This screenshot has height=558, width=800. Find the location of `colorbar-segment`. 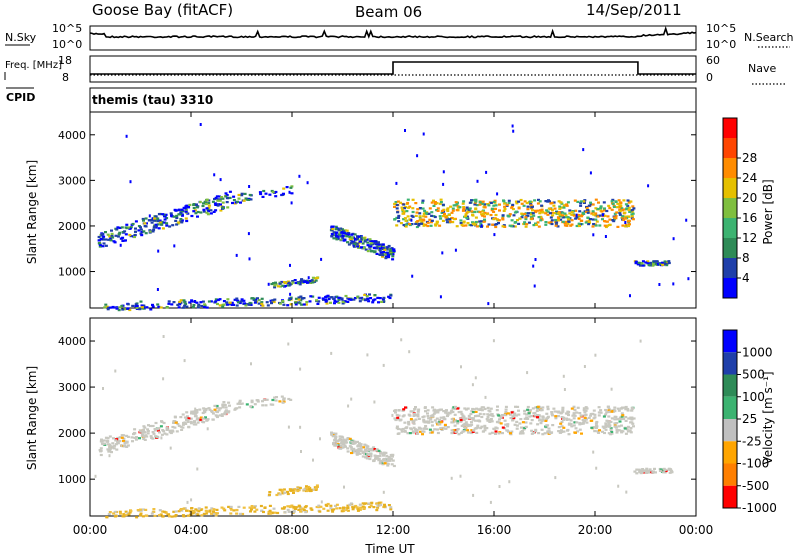

colorbar-segment is located at coordinates (730, 407).